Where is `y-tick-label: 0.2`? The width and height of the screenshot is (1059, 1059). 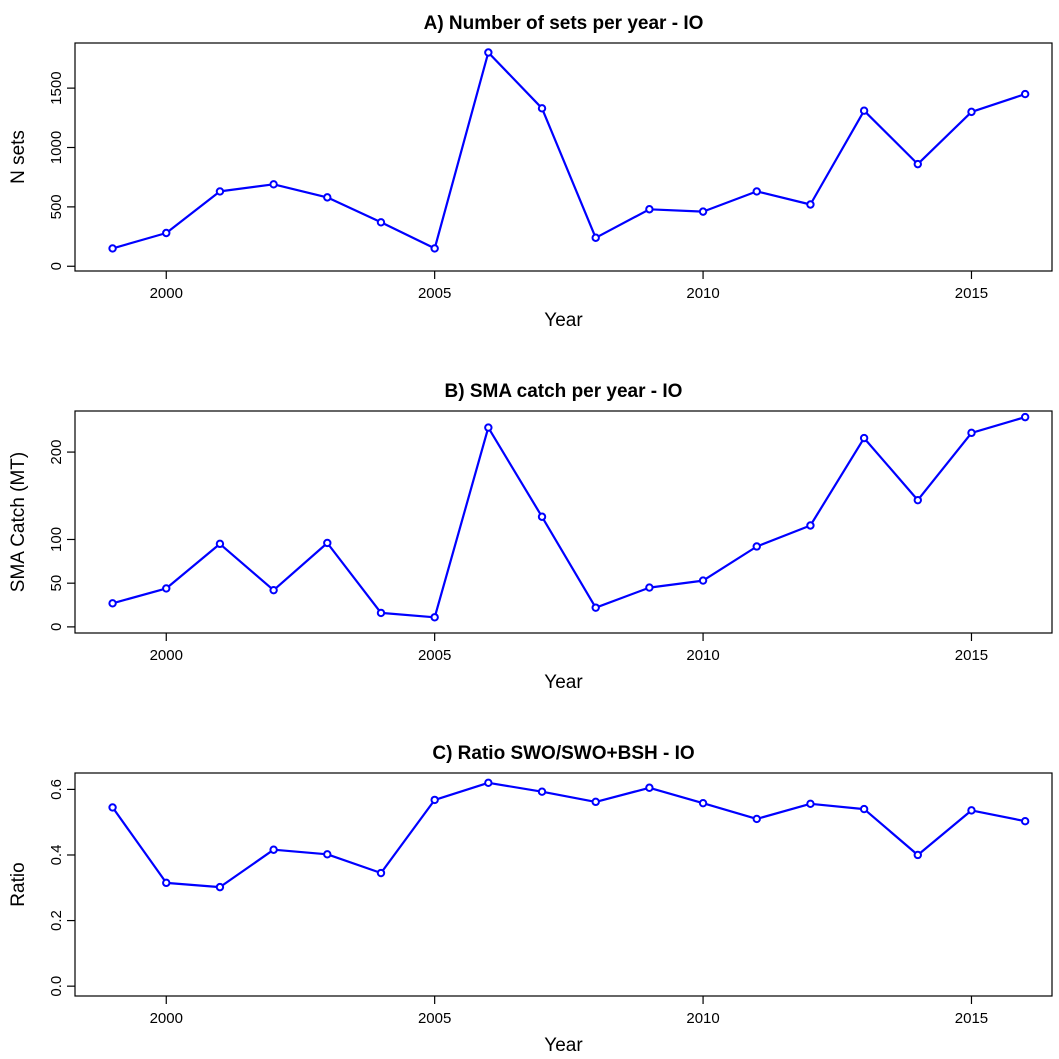 y-tick-label: 0.2 is located at coordinates (56, 920).